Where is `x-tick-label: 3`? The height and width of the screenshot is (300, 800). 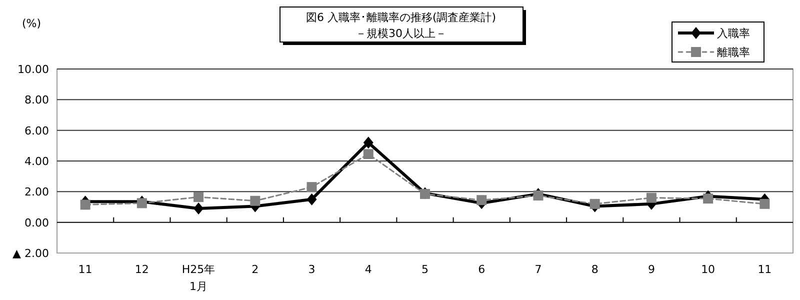
x-tick-label: 3 is located at coordinates (312, 269).